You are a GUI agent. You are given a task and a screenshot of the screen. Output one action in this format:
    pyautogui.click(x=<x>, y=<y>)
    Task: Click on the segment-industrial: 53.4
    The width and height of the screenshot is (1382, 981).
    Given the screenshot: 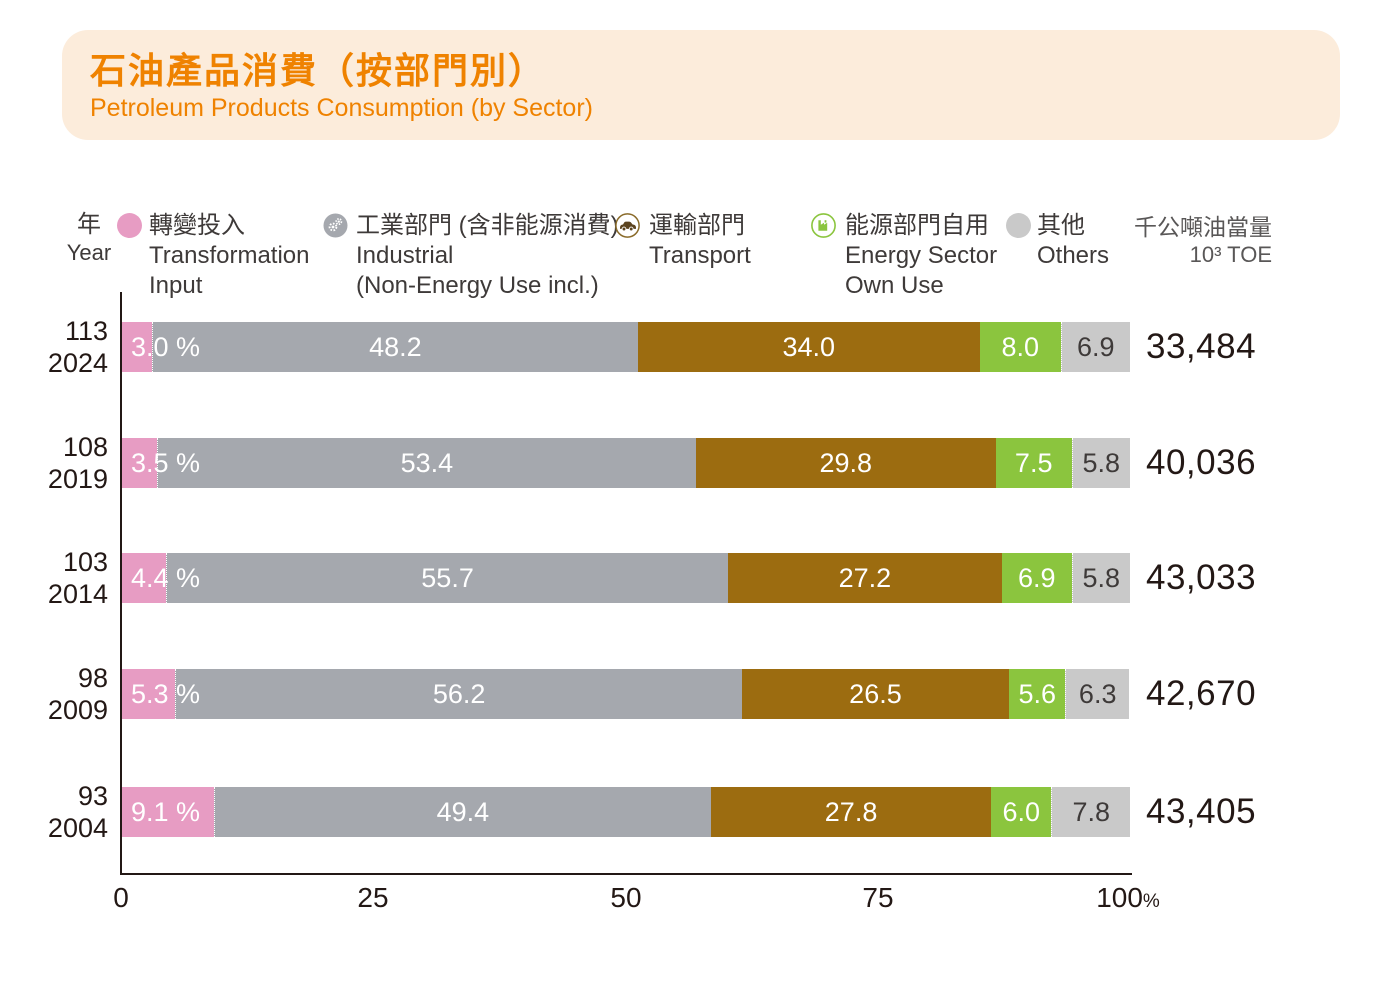 What is the action you would take?
    pyautogui.click(x=426, y=463)
    